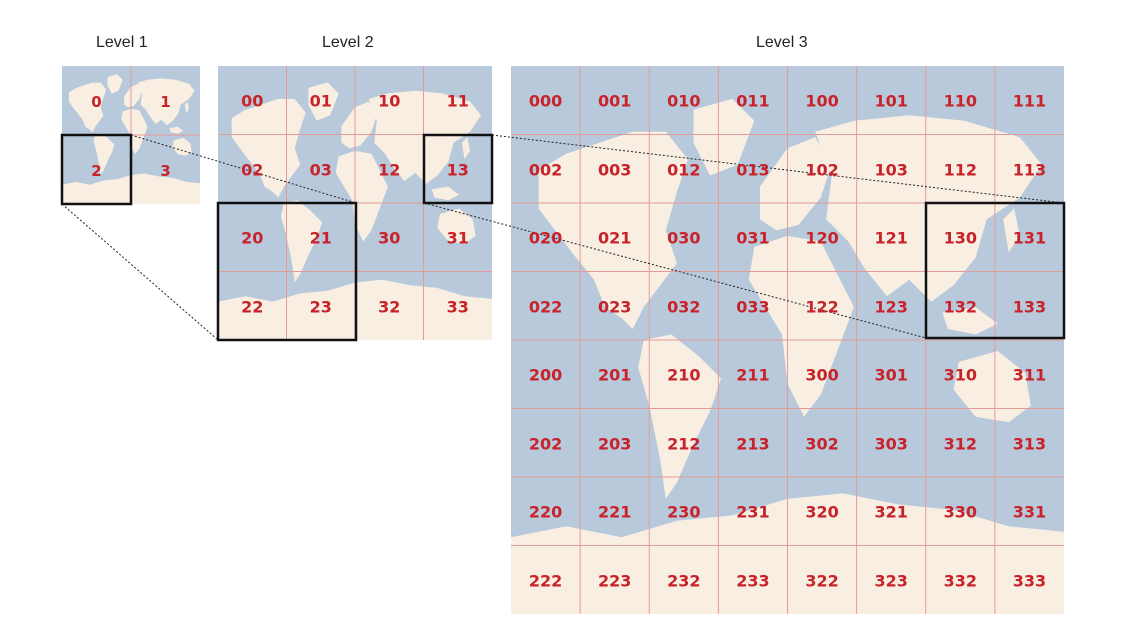 The height and width of the screenshot is (630, 1146). Describe the element at coordinates (348, 42) in the screenshot. I see `level-2-title: Level 2` at that location.